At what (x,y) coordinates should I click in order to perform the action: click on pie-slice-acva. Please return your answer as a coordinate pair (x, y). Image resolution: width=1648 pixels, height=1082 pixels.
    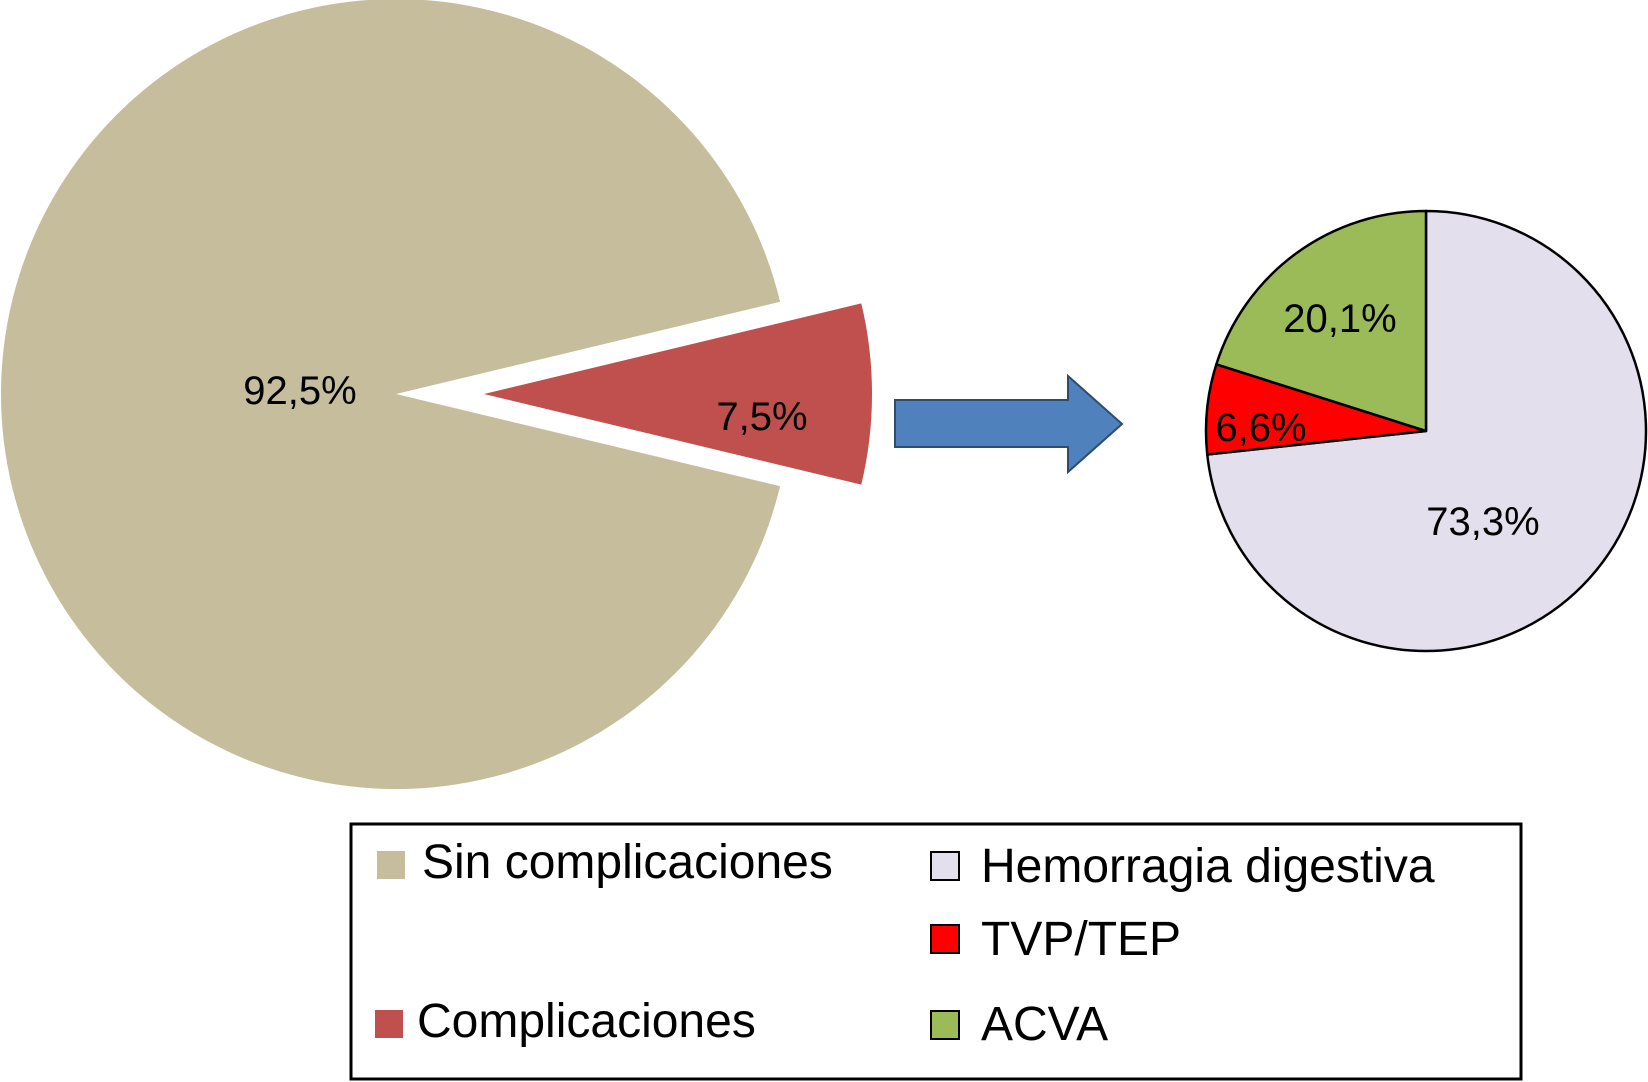
    Looking at the image, I should click on (1321, 321).